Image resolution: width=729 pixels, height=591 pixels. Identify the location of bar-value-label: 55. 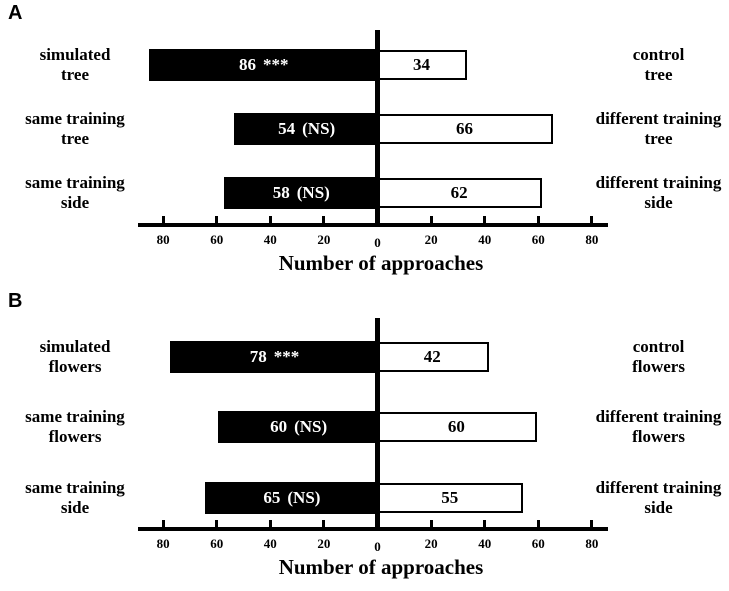
(450, 497).